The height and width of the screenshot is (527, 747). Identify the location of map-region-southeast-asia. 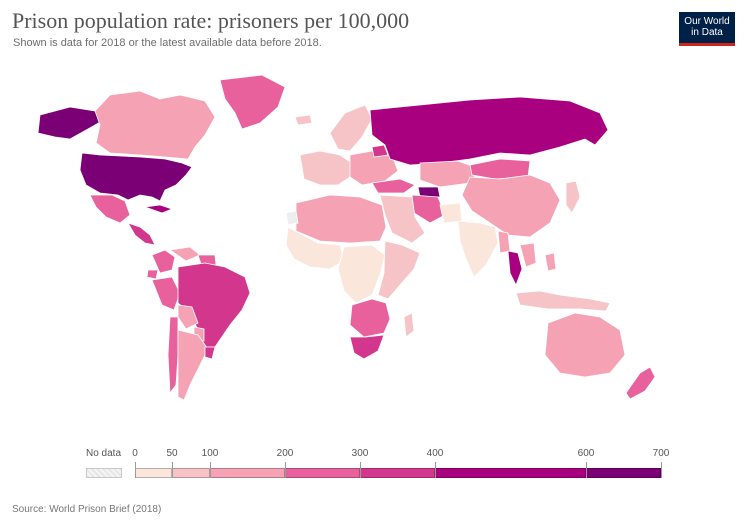
(528, 255).